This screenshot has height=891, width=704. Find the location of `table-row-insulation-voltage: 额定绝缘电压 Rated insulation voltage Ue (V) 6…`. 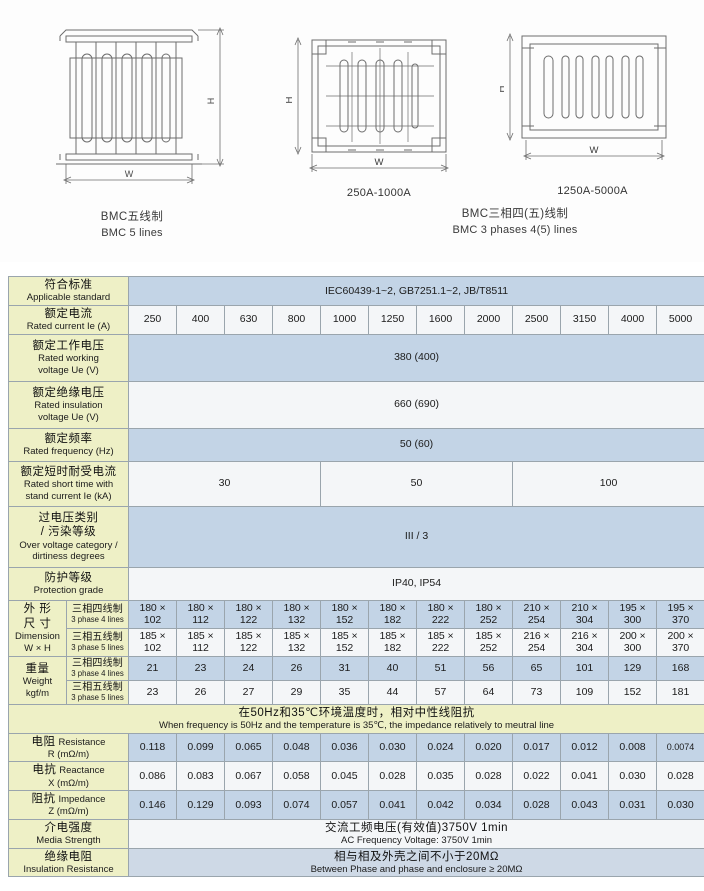

table-row-insulation-voltage: 额定绝缘电压 Rated insulation voltage Ue (V) 6… is located at coordinates (356, 404).